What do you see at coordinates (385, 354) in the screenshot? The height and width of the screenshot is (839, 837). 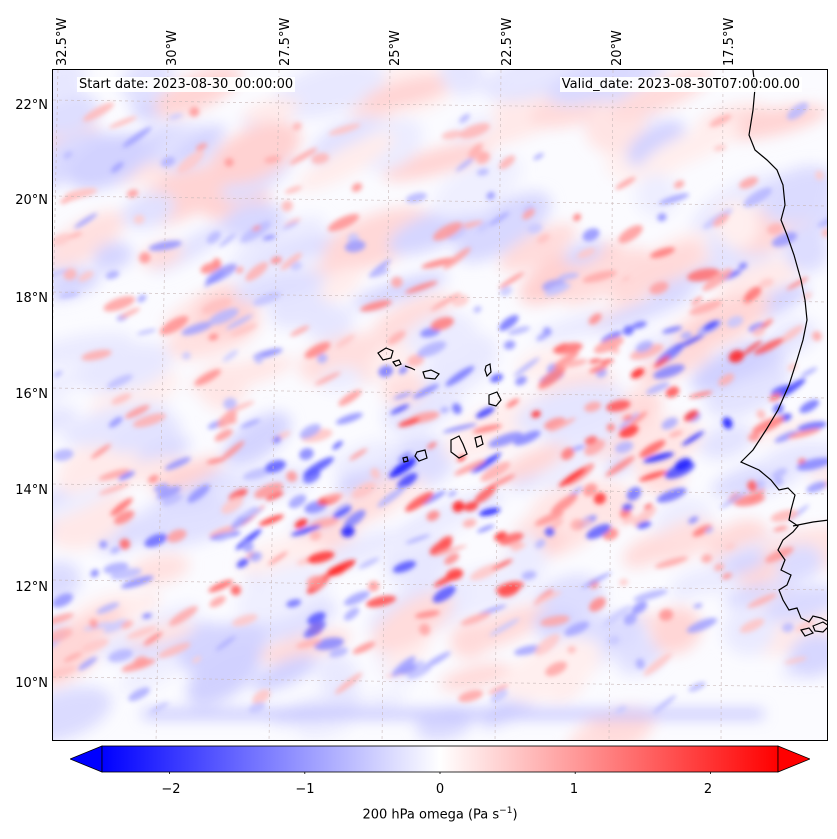 I see `island-santo-antao` at bounding box center [385, 354].